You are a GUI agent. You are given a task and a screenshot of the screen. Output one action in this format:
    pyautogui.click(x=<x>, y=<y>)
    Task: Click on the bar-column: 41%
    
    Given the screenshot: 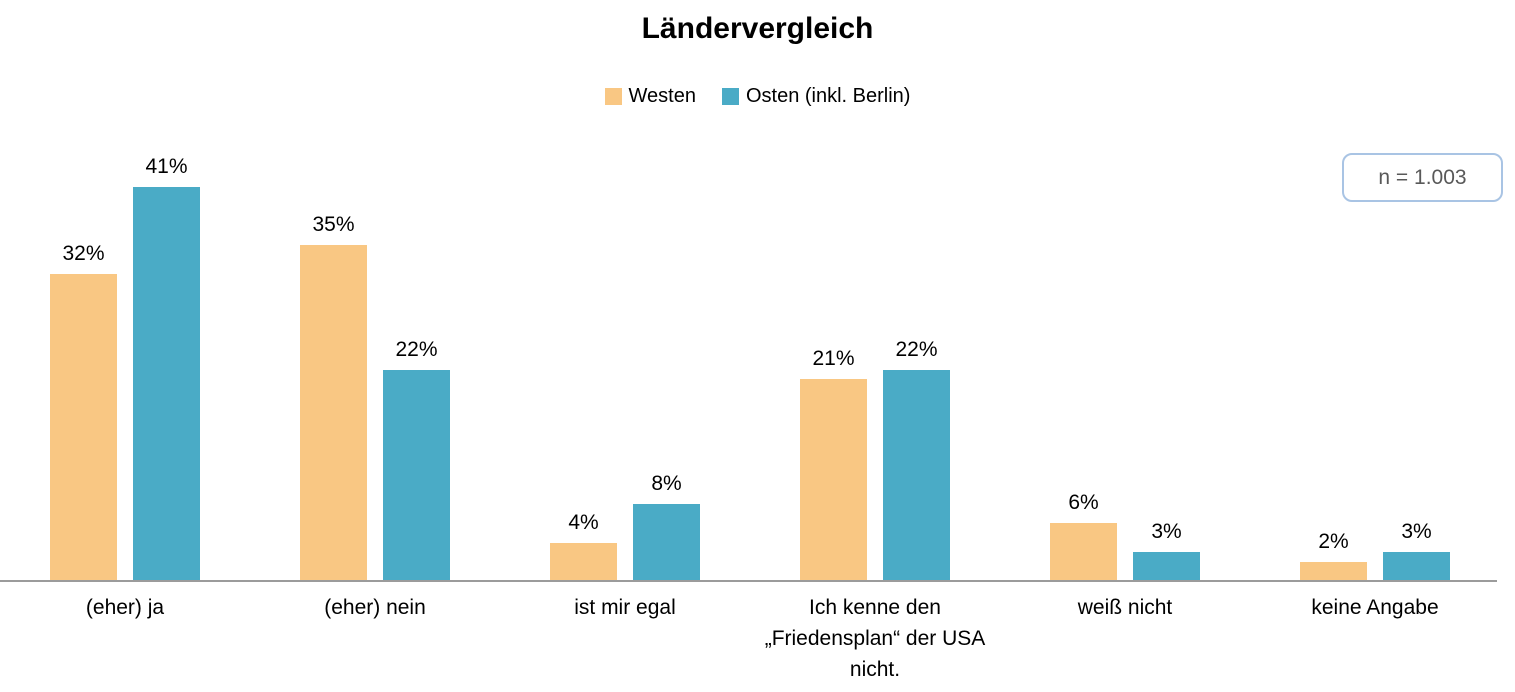 What is the action you would take?
    pyautogui.click(x=166, y=368)
    